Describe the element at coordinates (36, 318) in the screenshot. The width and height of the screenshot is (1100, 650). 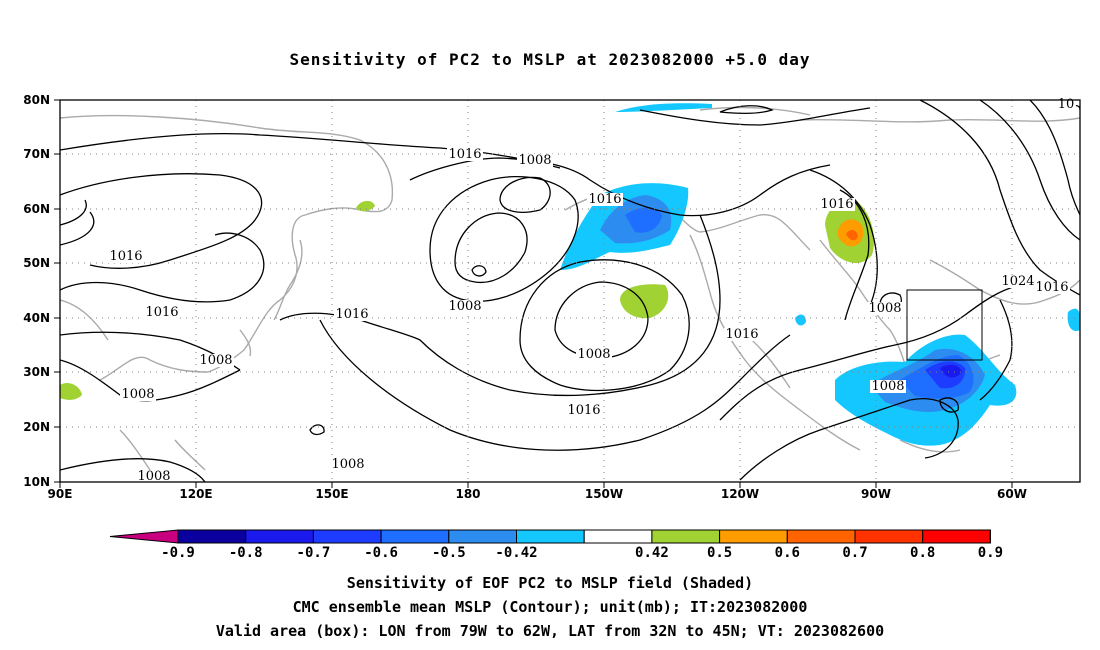
I see `lat-tick-label: 40N` at that location.